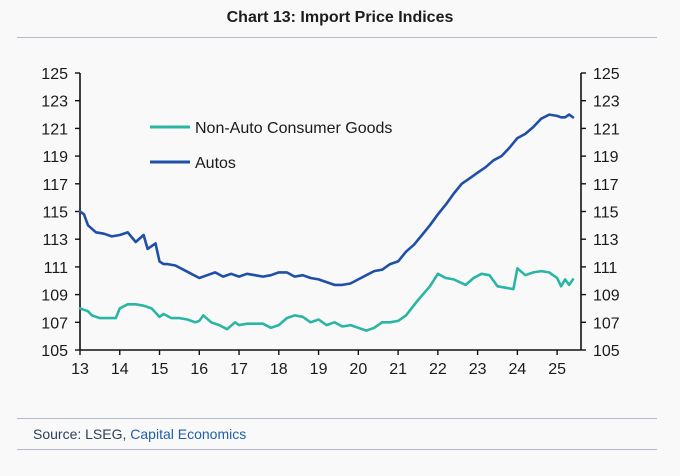 This screenshot has width=680, height=476. What do you see at coordinates (319, 369) in the screenshot?
I see `x-tick-label: 19` at bounding box center [319, 369].